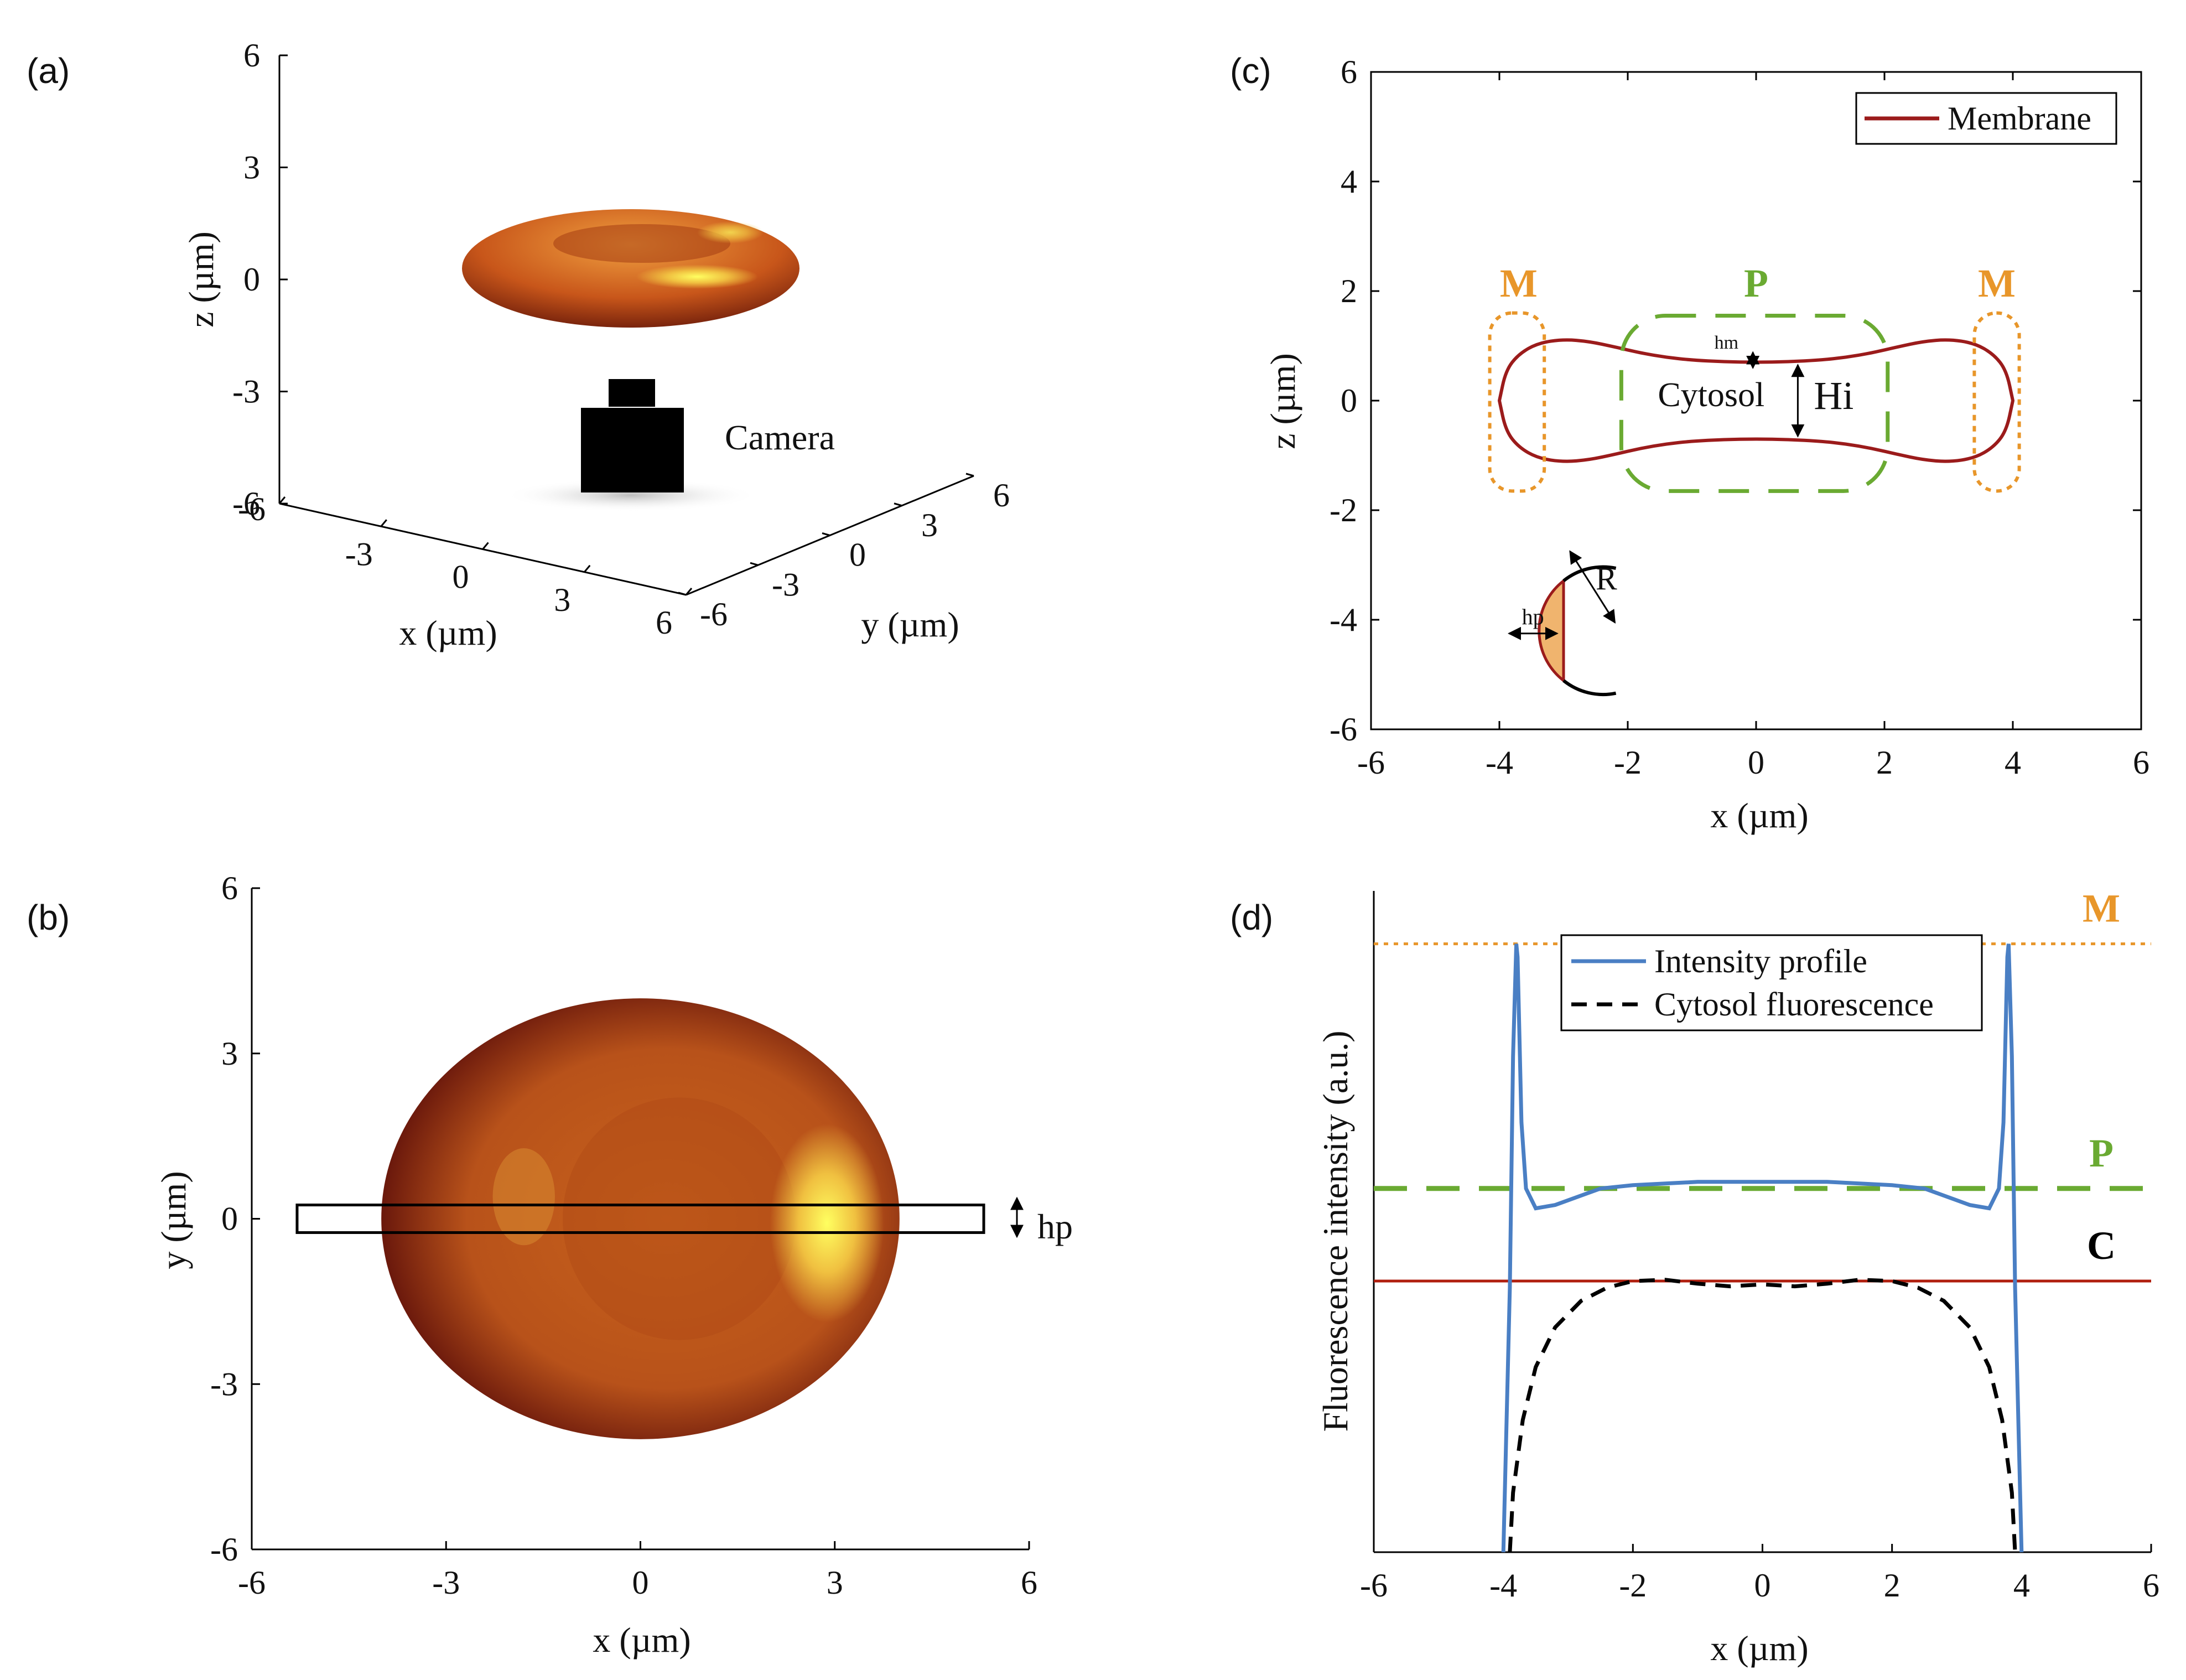 This screenshot has height=1680, width=2186. I want to click on camera-label: Camera, so click(780, 437).